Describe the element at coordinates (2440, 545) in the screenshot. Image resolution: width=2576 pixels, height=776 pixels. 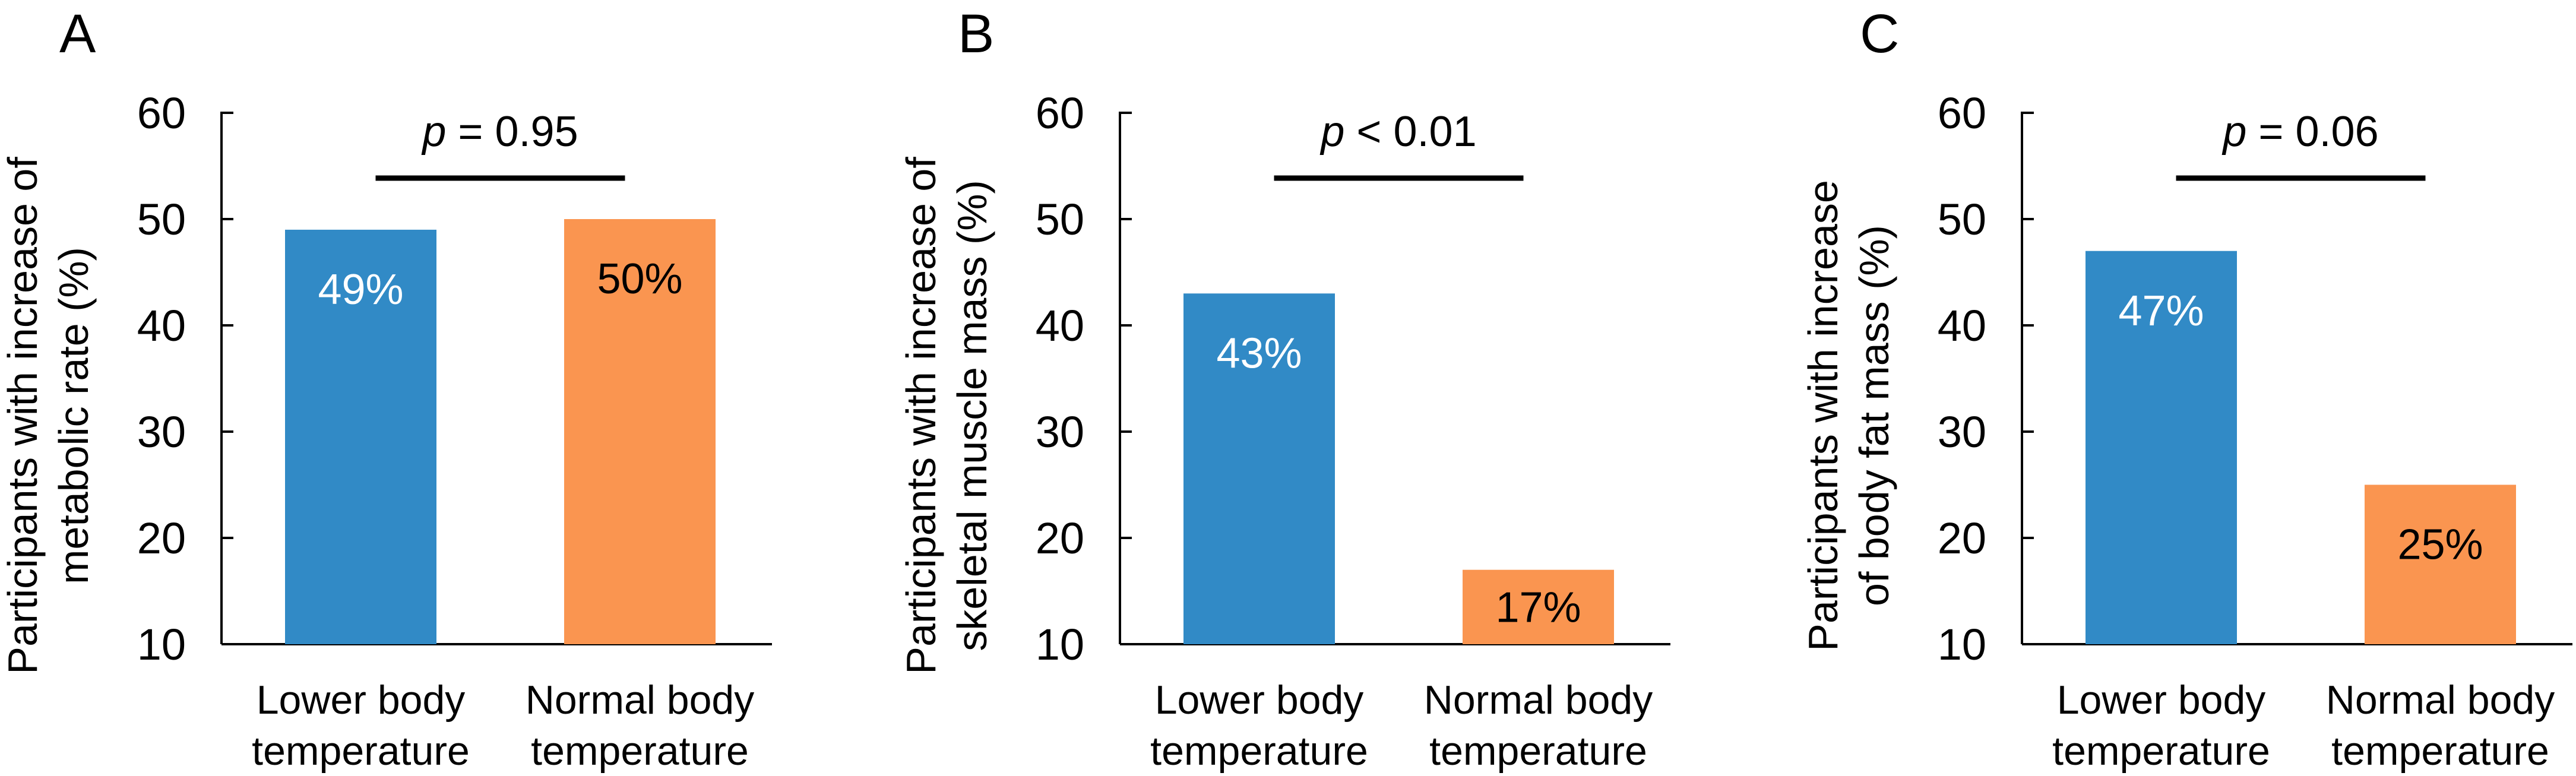
I see `bar-value-label: 25%` at that location.